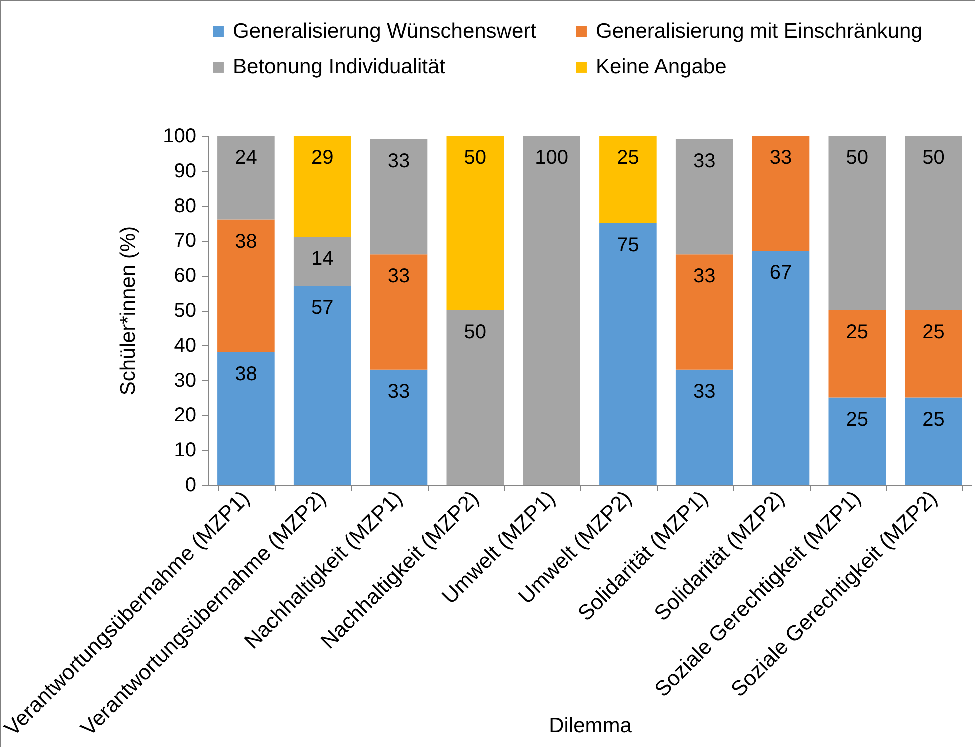 The width and height of the screenshot is (977, 749). Describe the element at coordinates (759, 31) in the screenshot. I see `legend-label: Generalisierung mit Einschränkung` at that location.